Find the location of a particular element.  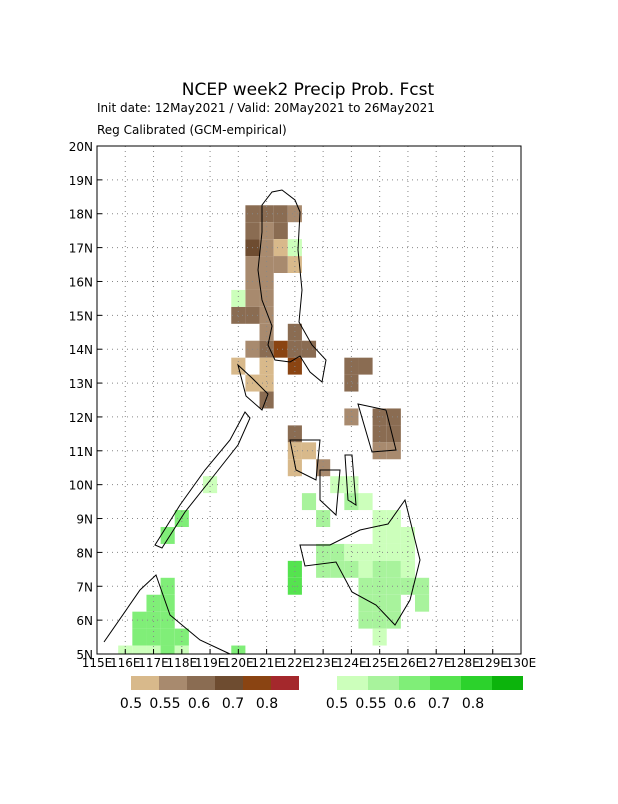

dry-legend-swatch is located at coordinates (201, 683).